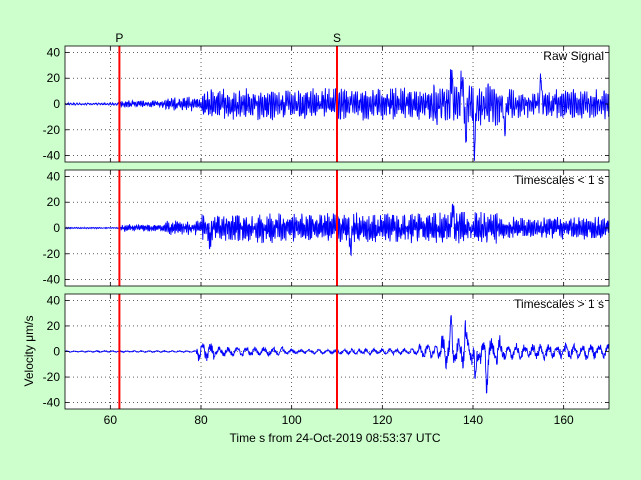  I want to click on x-tick-label: 160, so click(564, 420).